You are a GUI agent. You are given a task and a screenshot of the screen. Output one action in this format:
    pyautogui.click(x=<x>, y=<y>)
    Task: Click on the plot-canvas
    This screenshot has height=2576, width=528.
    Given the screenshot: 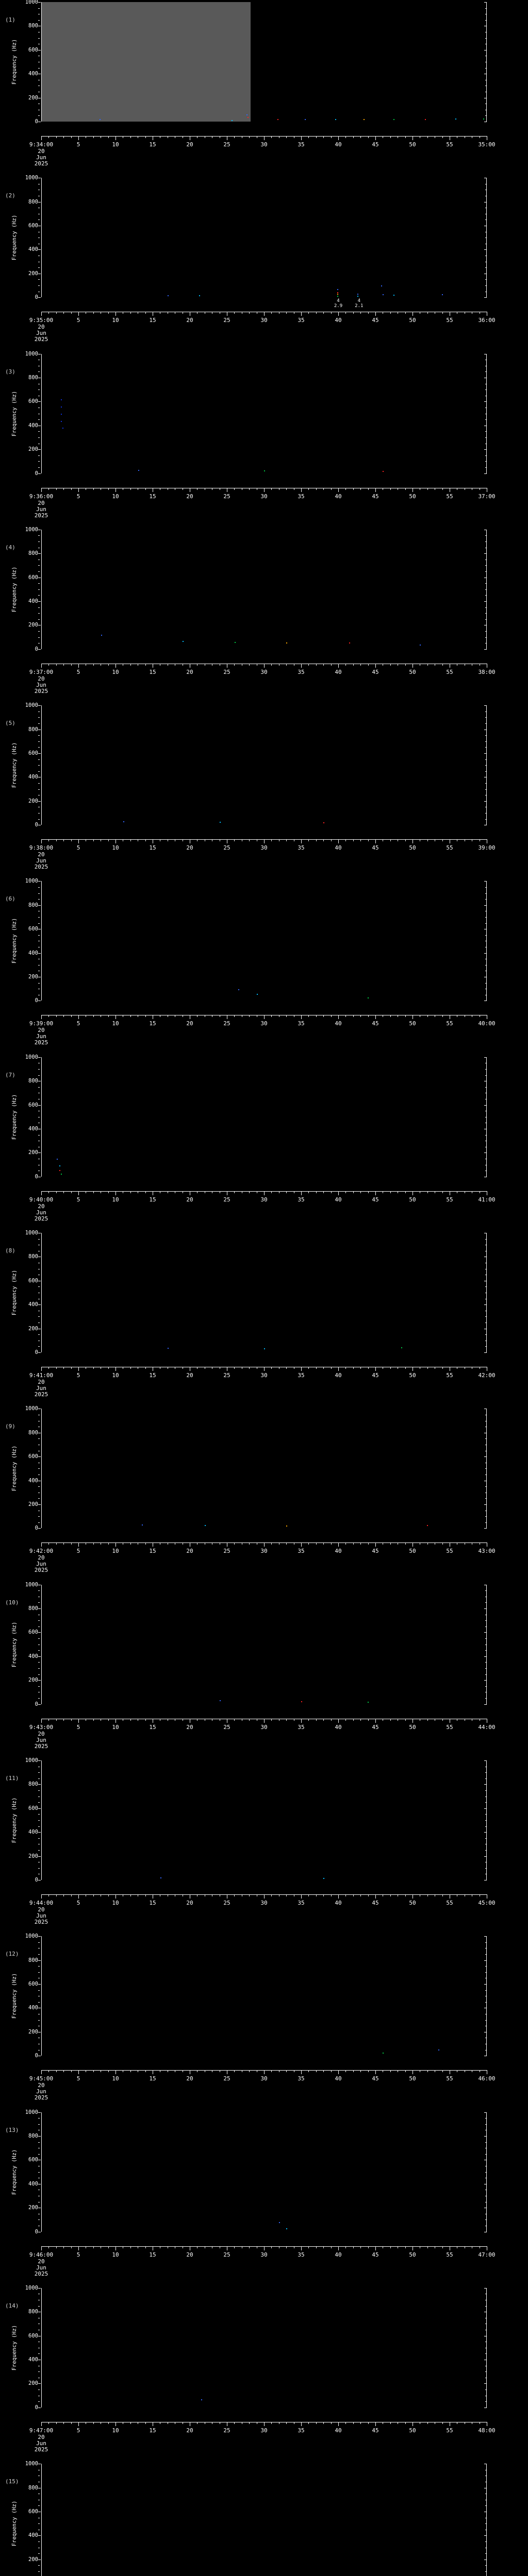 What is the action you would take?
    pyautogui.click(x=264, y=2172)
    